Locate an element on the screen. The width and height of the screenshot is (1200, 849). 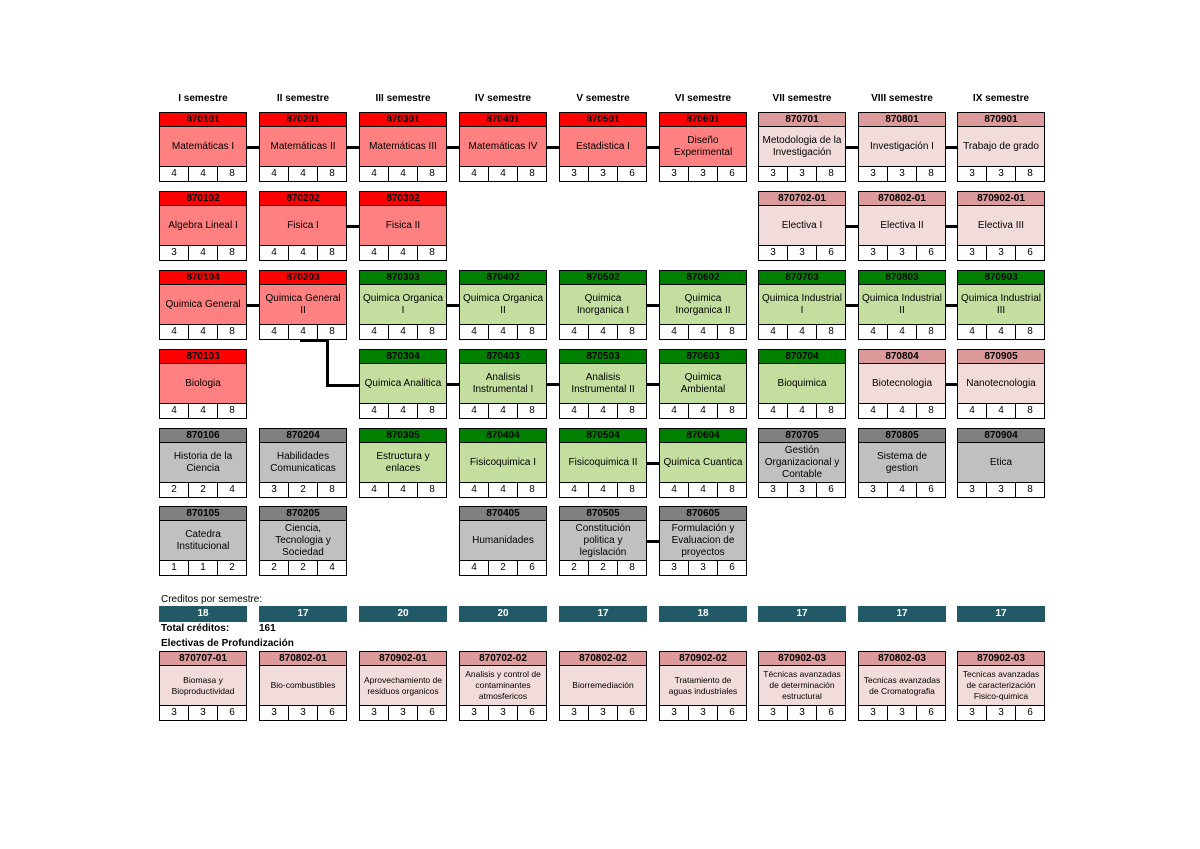
course-name: Electiva III is located at coordinates (1001, 225).